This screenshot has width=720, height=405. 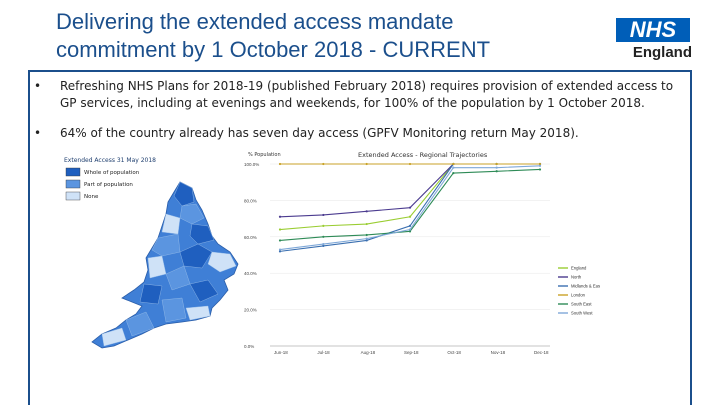 I want to click on legend-label: North, so click(x=576, y=277).